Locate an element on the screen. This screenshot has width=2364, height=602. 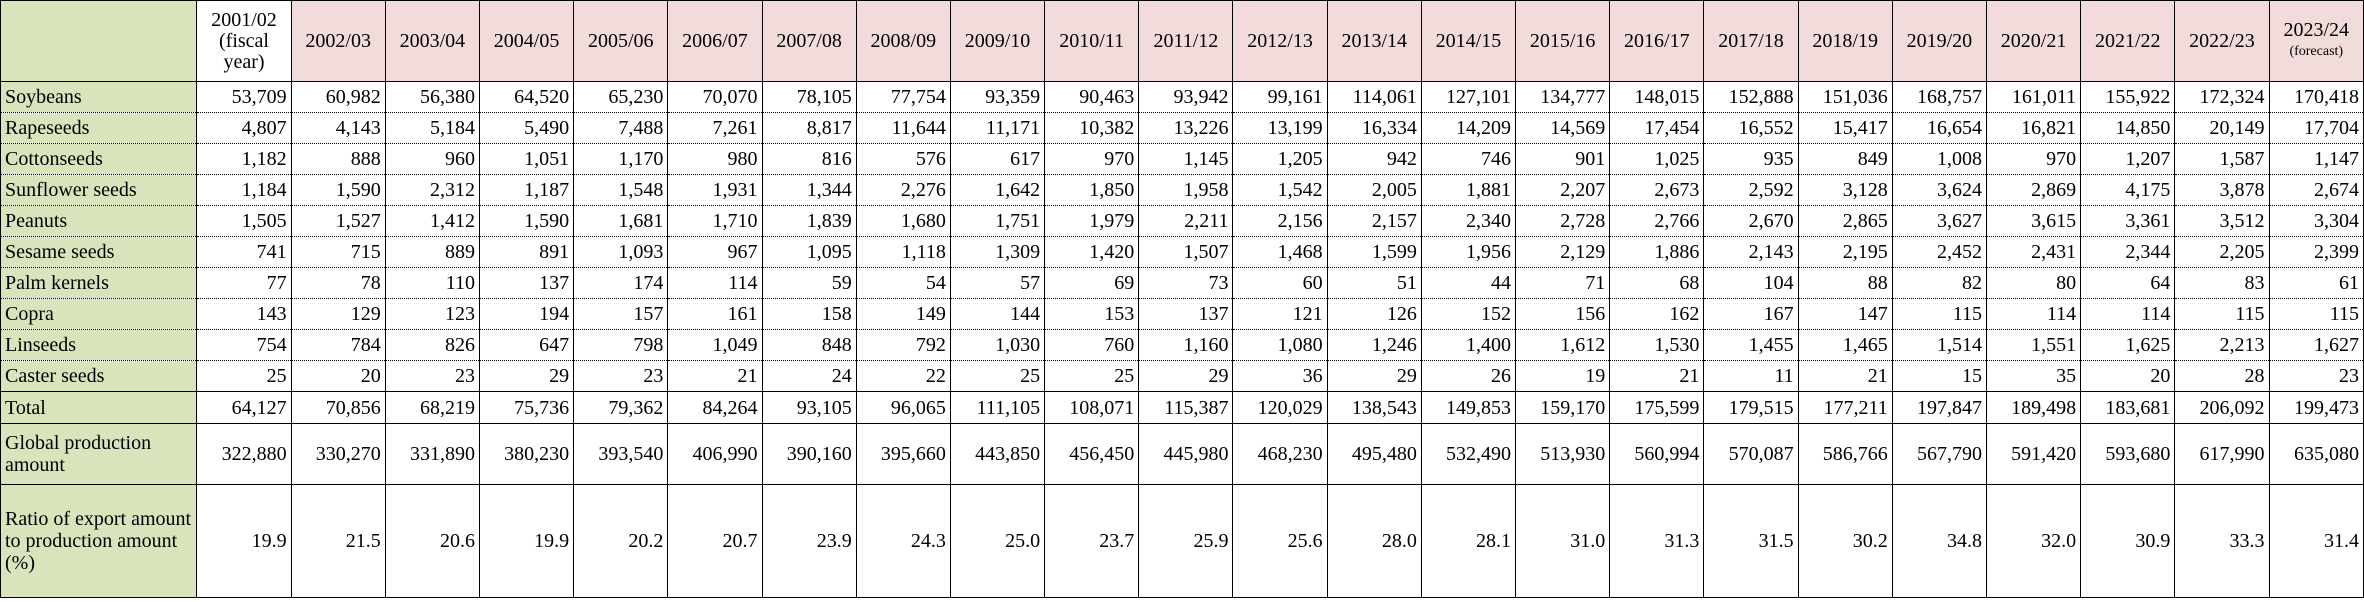
value-cell: 123 is located at coordinates (432, 314).